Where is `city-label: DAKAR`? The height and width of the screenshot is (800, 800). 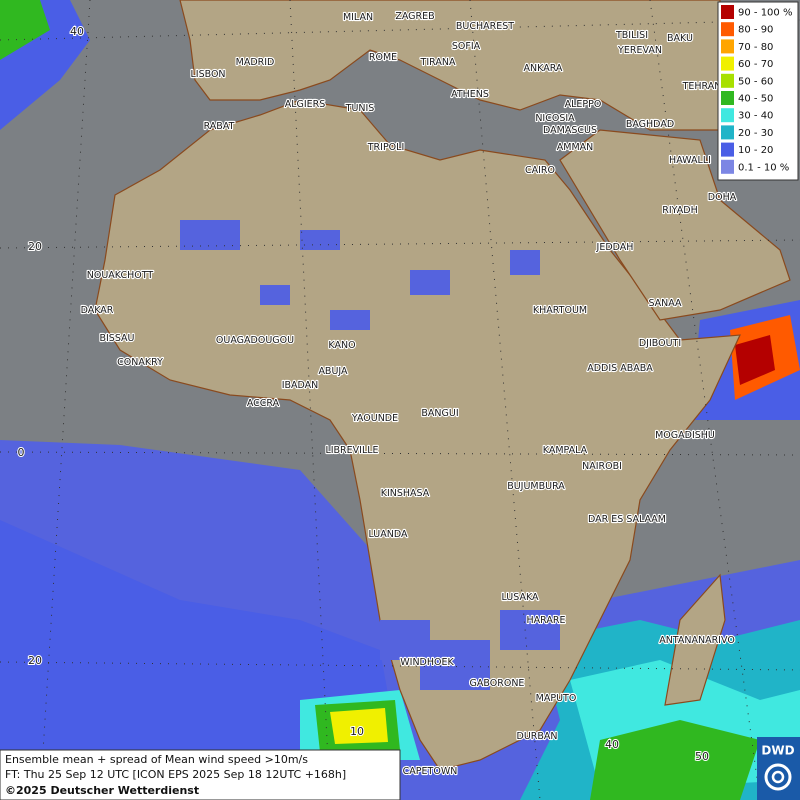
city-label: DAKAR is located at coordinates (97, 310).